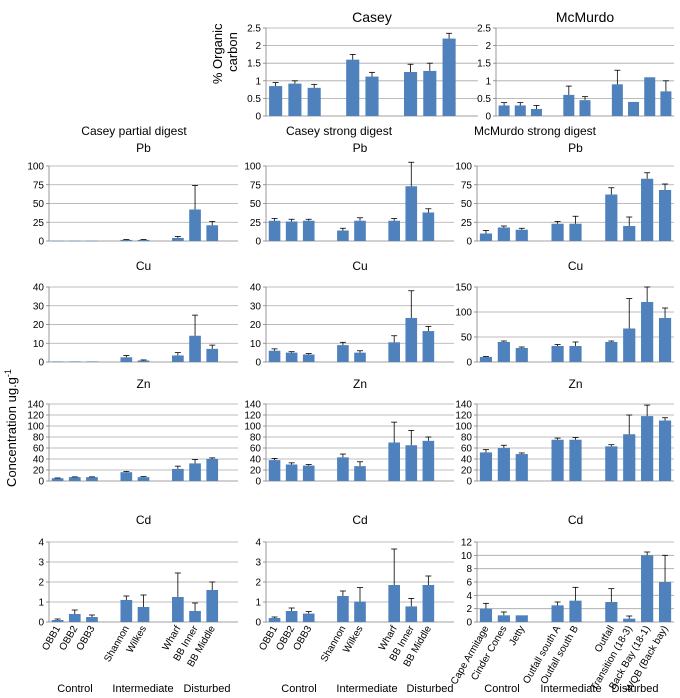 The width and height of the screenshot is (680, 698). I want to click on group-label-disturbed-1: Disturbed, so click(206, 689).